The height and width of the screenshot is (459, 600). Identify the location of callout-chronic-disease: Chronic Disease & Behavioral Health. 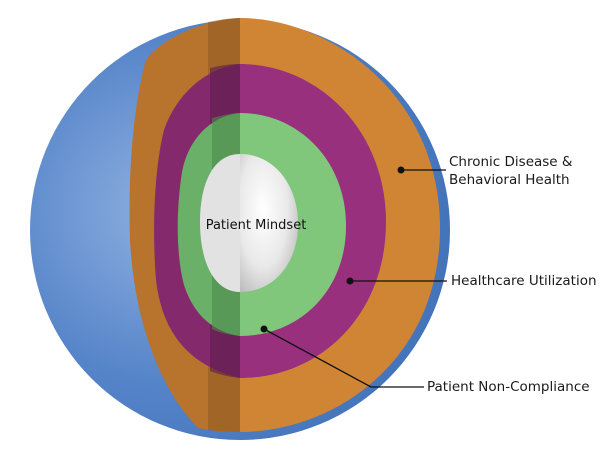
(485, 171).